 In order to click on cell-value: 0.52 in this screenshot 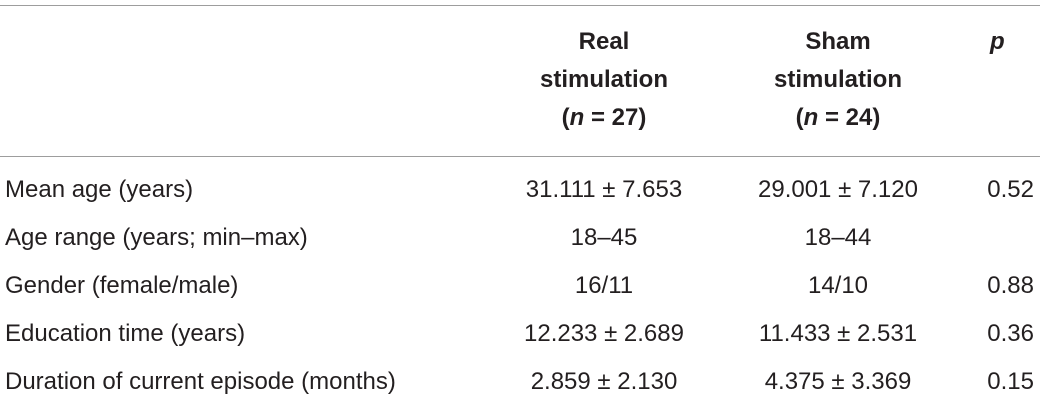, I will do `click(1010, 189)`.